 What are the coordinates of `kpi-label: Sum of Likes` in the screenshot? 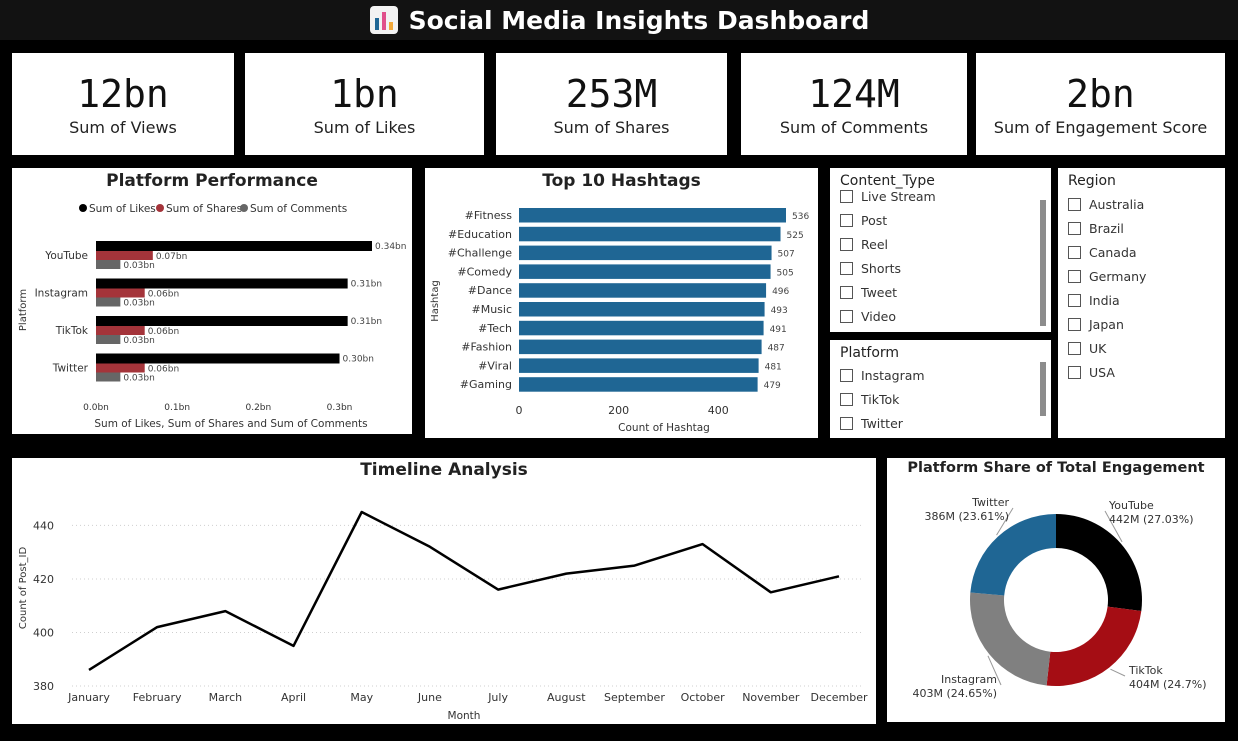 It's located at (364, 127).